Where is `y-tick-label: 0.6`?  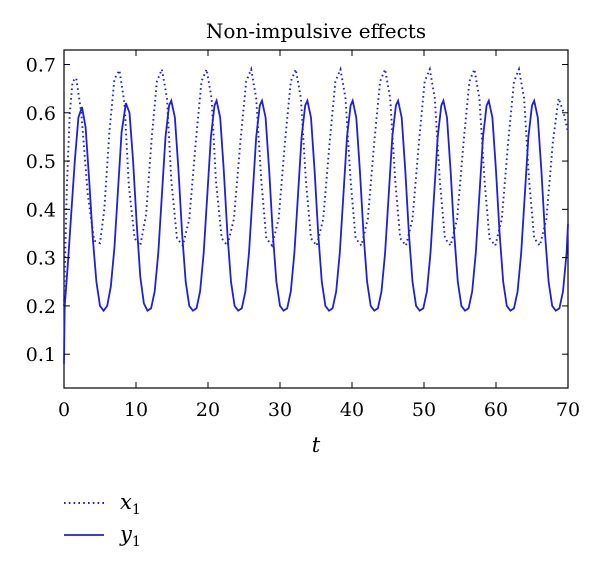 y-tick-label: 0.6 is located at coordinates (41, 114).